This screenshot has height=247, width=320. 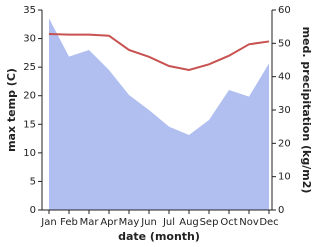 What do you see at coordinates (168, 222) in the screenshot?
I see `x-tick-label: Jul` at bounding box center [168, 222].